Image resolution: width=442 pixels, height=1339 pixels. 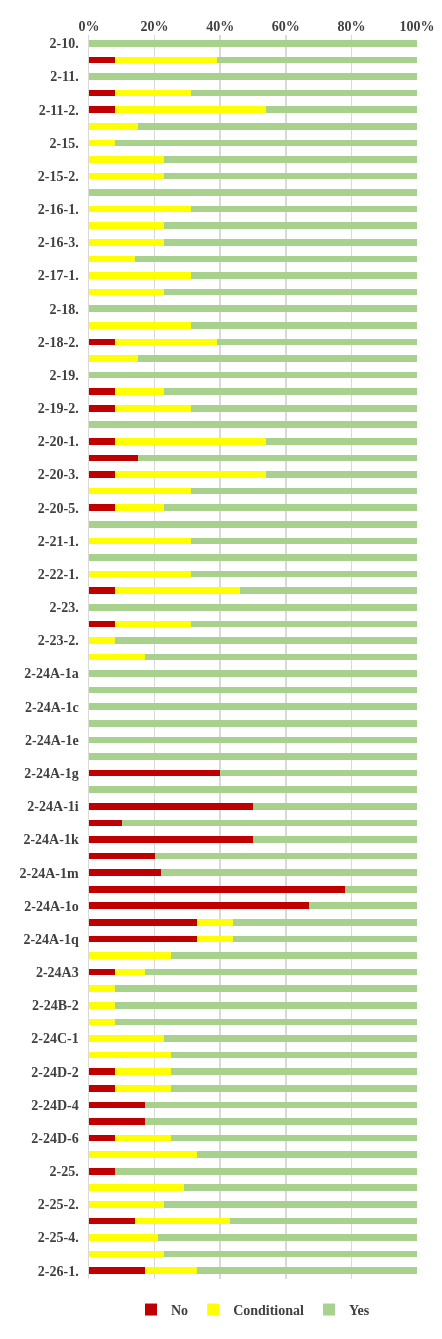 What do you see at coordinates (89, 27) in the screenshot?
I see `x-tick-label: 0%` at bounding box center [89, 27].